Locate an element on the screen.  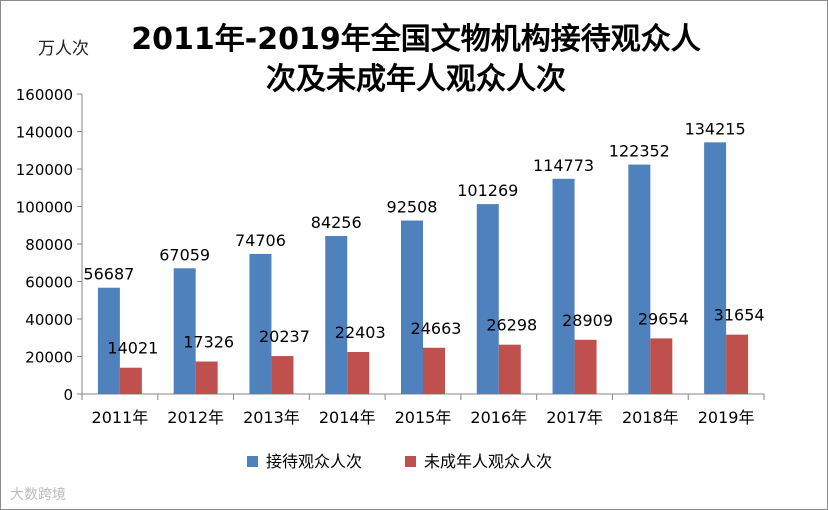
data-label-minors: 24663 is located at coordinates (436, 328).